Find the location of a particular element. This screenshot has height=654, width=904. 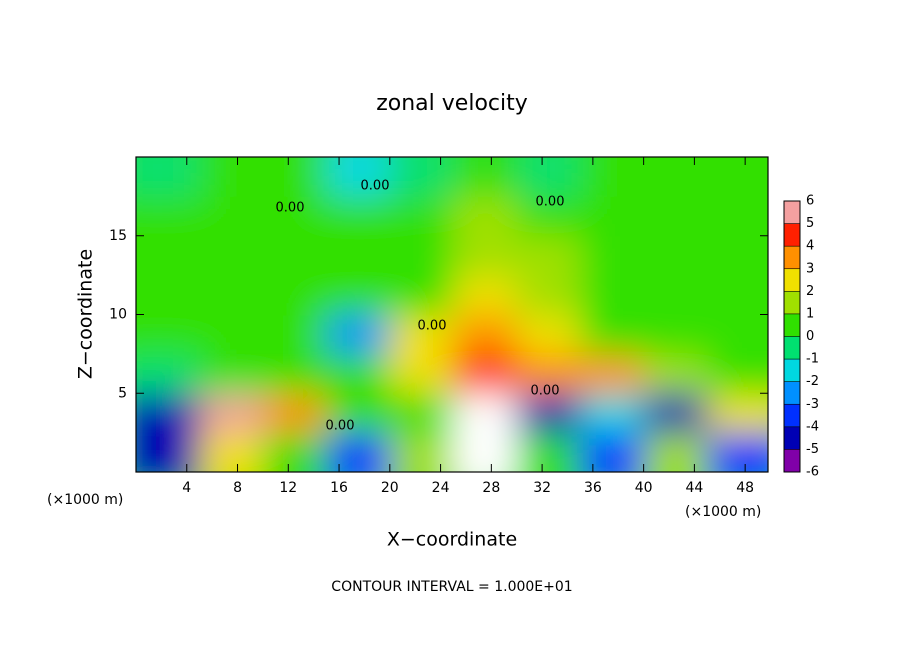

x-tick-label: 16 is located at coordinates (339, 488).